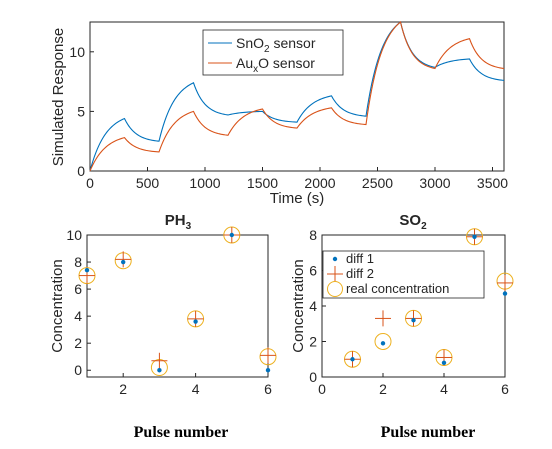 The width and height of the screenshot is (552, 449). What do you see at coordinates (335, 259) in the screenshot?
I see `legend-marker-diff1` at bounding box center [335, 259].